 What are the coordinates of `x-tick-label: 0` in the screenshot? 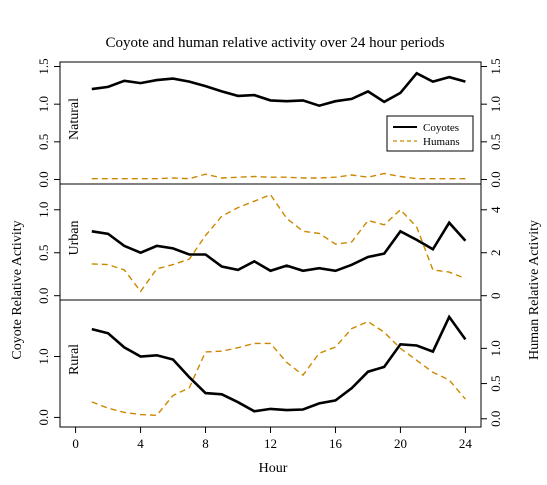 It's located at (75, 443).